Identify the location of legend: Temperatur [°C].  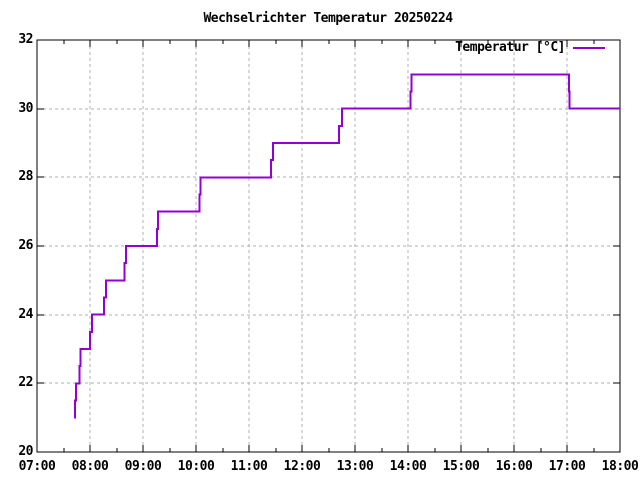
(530, 47).